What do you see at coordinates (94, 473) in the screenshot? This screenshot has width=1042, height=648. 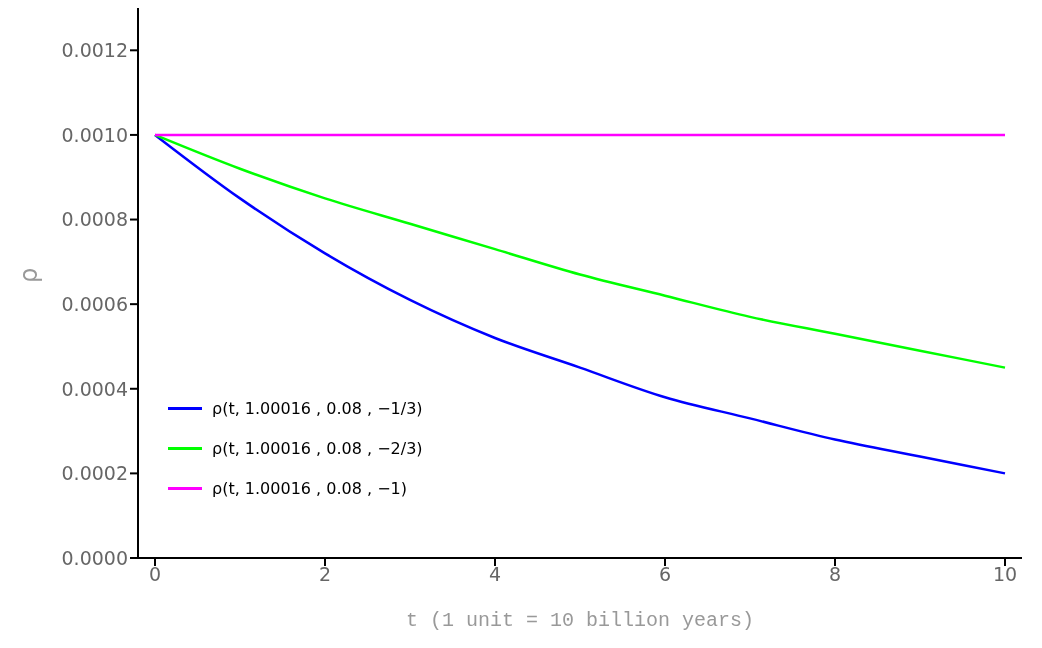 I see `y-tick-label: 0.0002` at bounding box center [94, 473].